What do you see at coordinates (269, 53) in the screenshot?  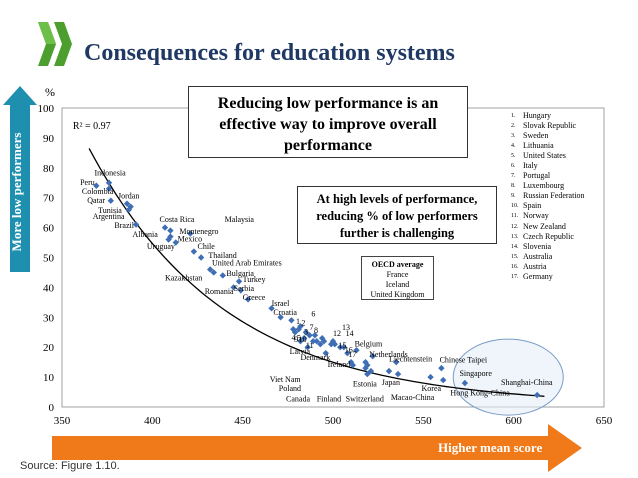 I see `page-title: Consequences for education systems` at bounding box center [269, 53].